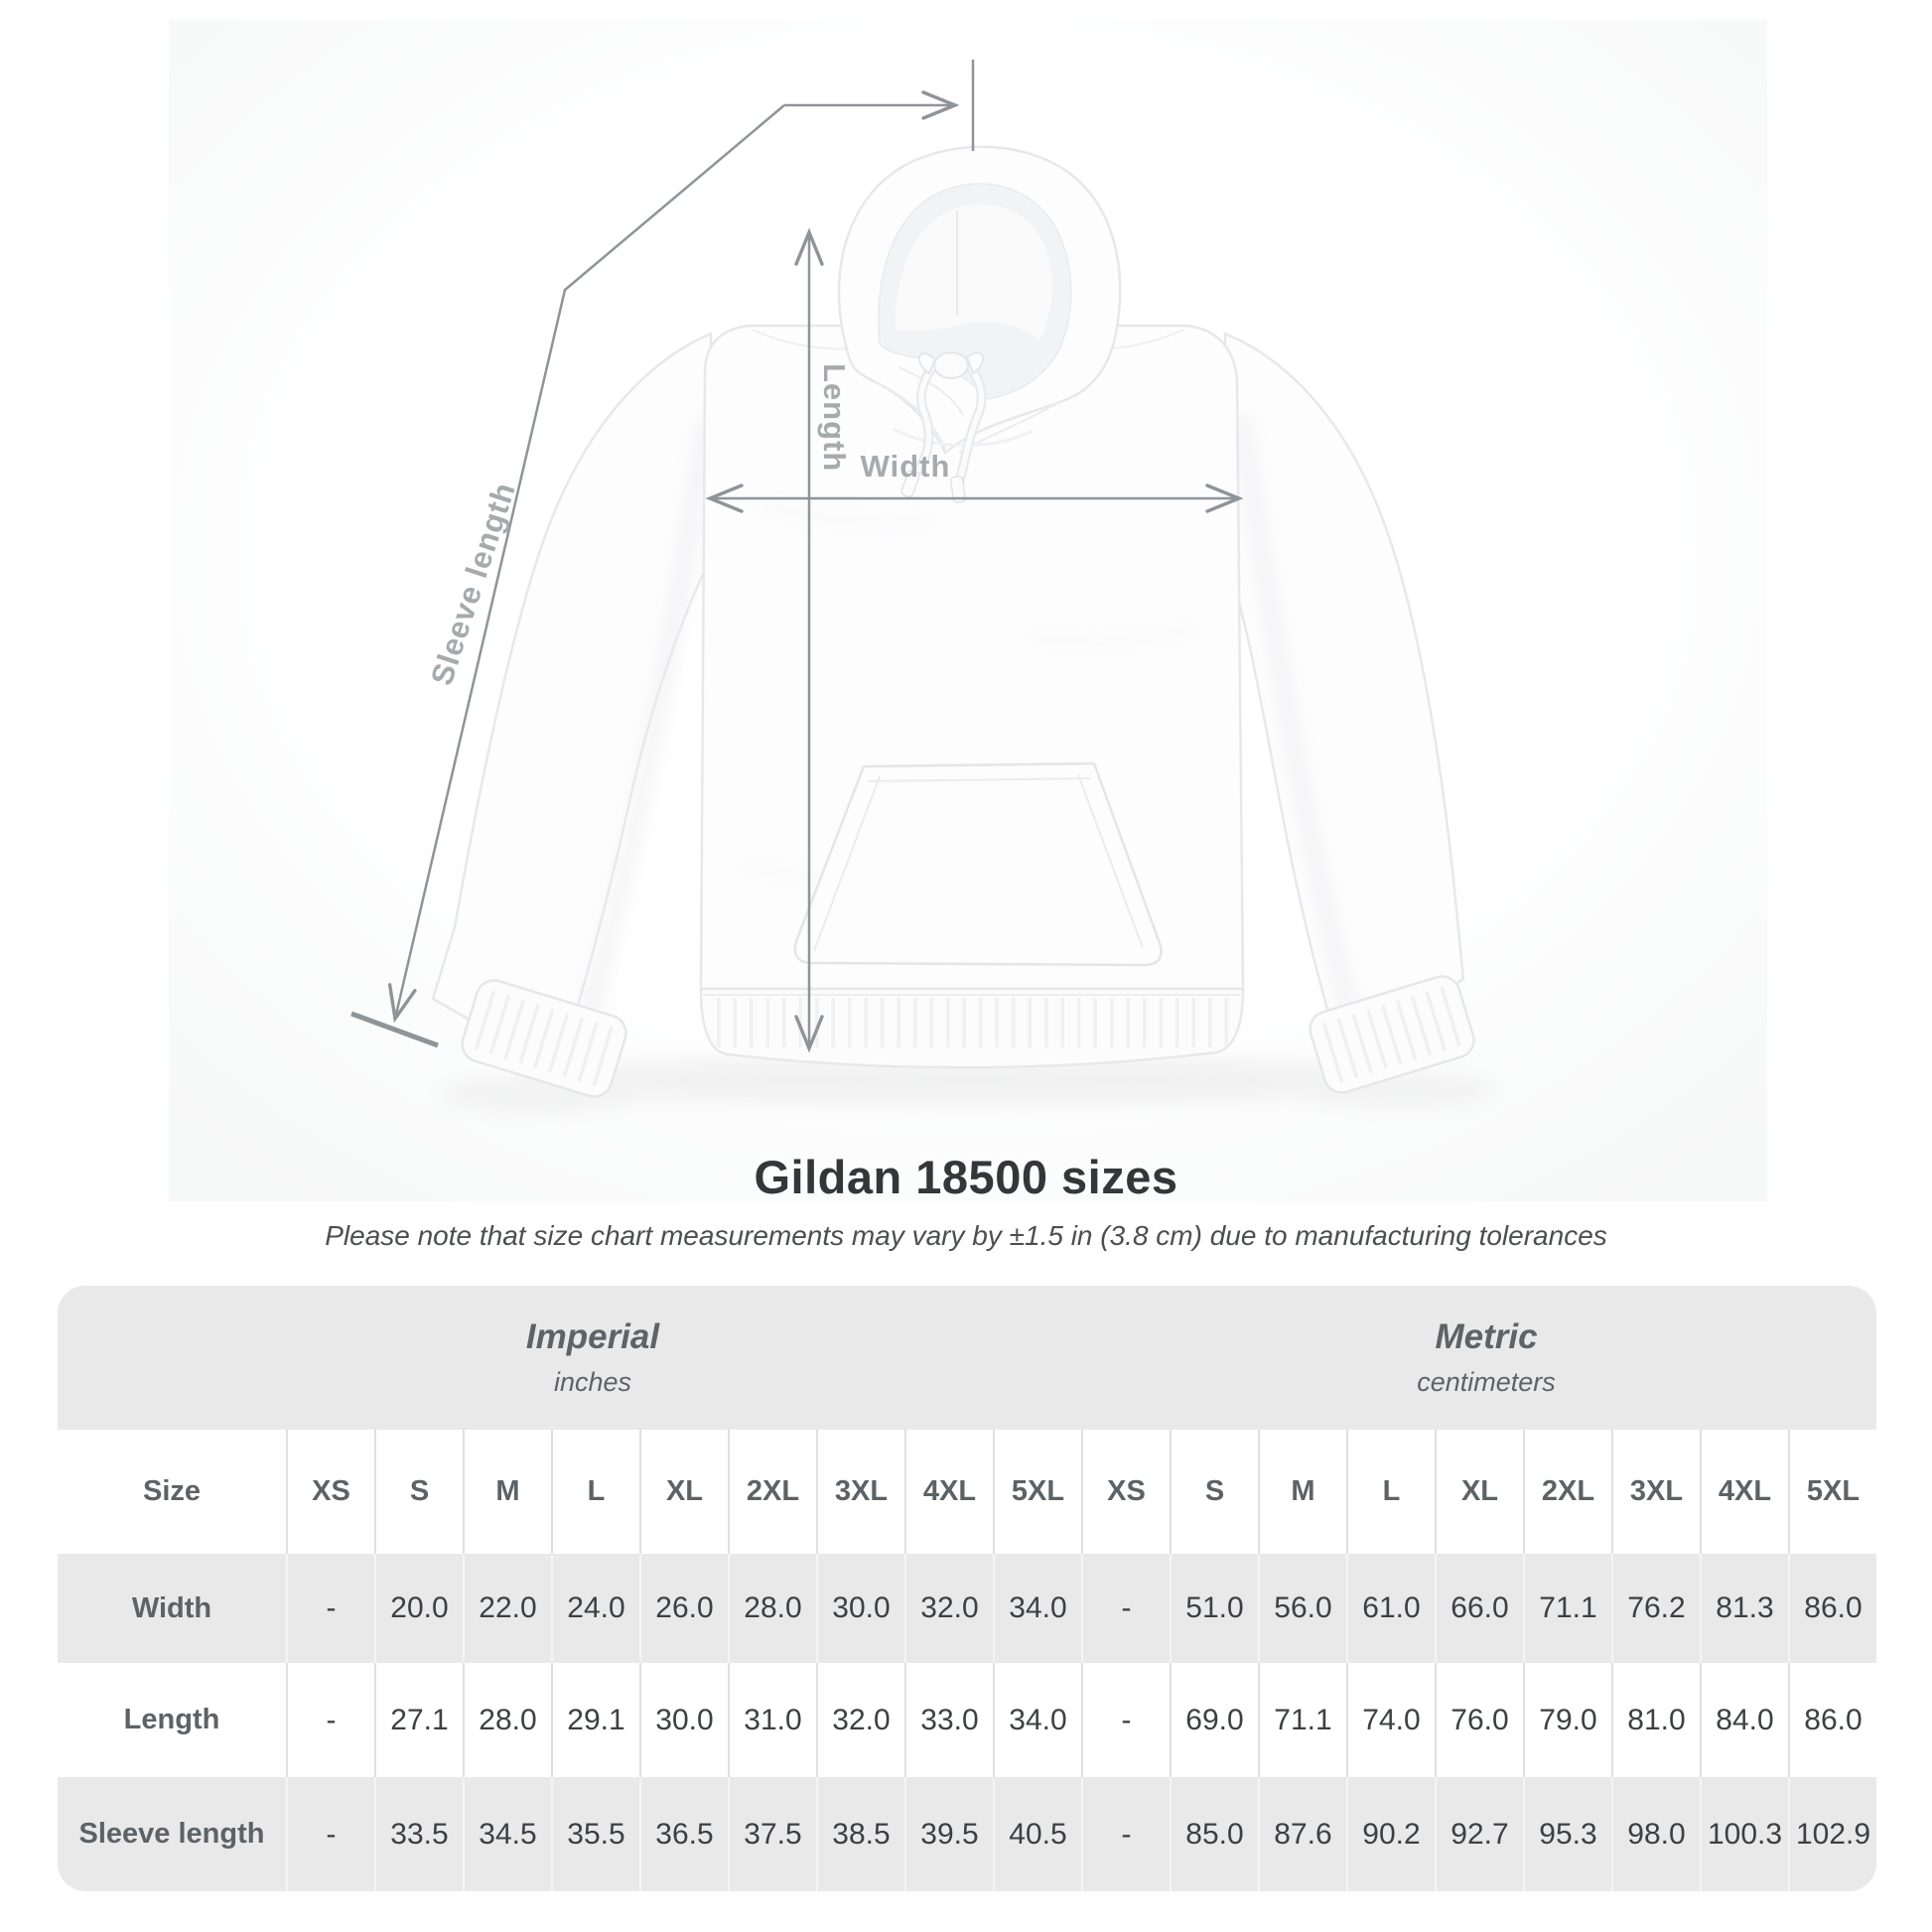  Describe the element at coordinates (1832, 1834) in the screenshot. I see `value-cell: 102.9` at that location.